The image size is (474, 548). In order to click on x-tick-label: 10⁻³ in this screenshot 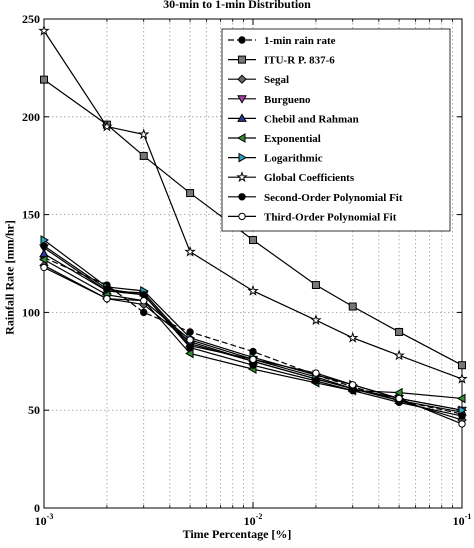, I will do `click(44, 520)`.